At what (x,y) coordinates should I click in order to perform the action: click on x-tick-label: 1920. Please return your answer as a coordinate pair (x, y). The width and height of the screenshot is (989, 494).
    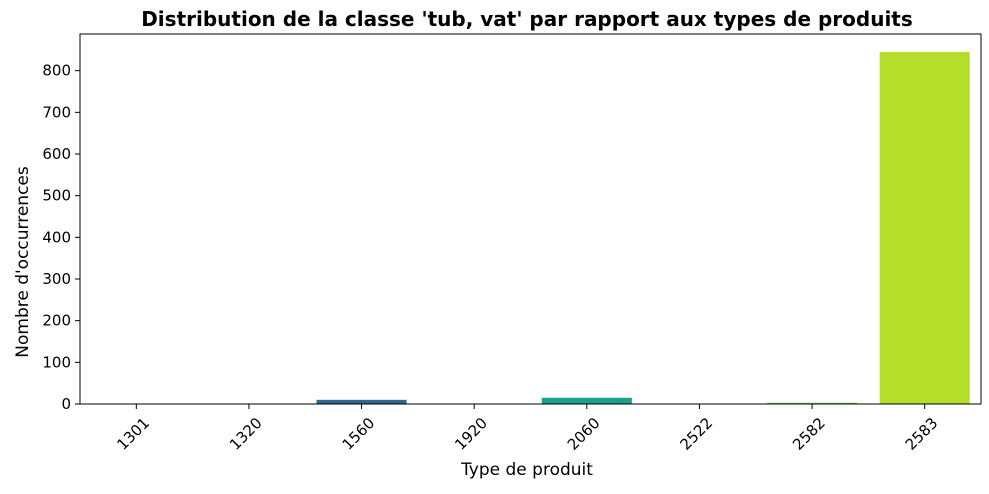
    Looking at the image, I should click on (471, 434).